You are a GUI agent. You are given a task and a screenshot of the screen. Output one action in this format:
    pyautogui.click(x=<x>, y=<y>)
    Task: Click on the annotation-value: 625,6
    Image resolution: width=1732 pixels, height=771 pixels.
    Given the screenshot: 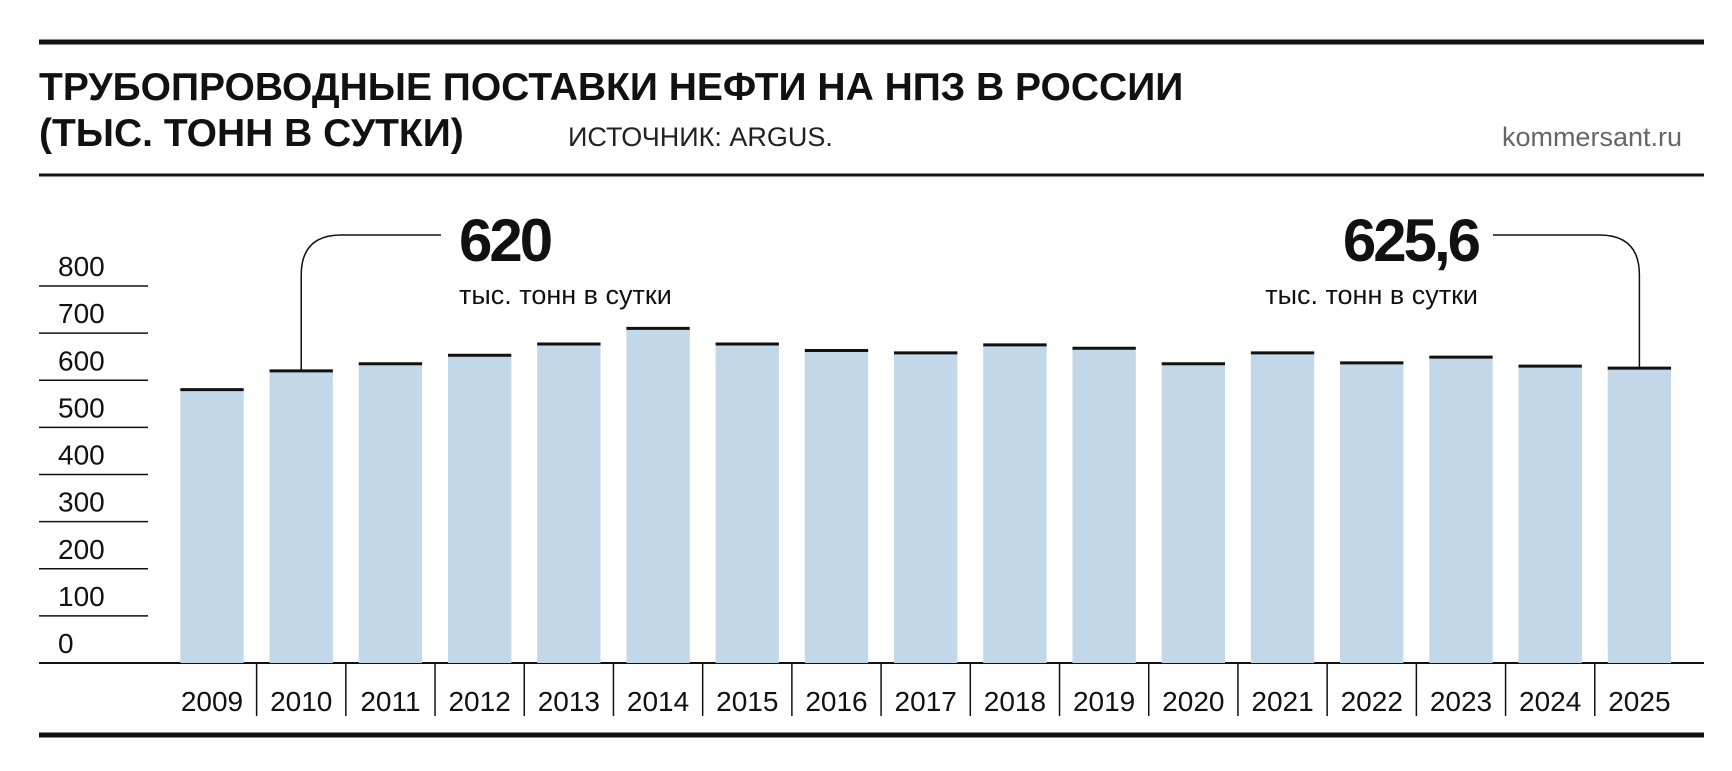 What is the action you would take?
    pyautogui.click(x=1411, y=240)
    